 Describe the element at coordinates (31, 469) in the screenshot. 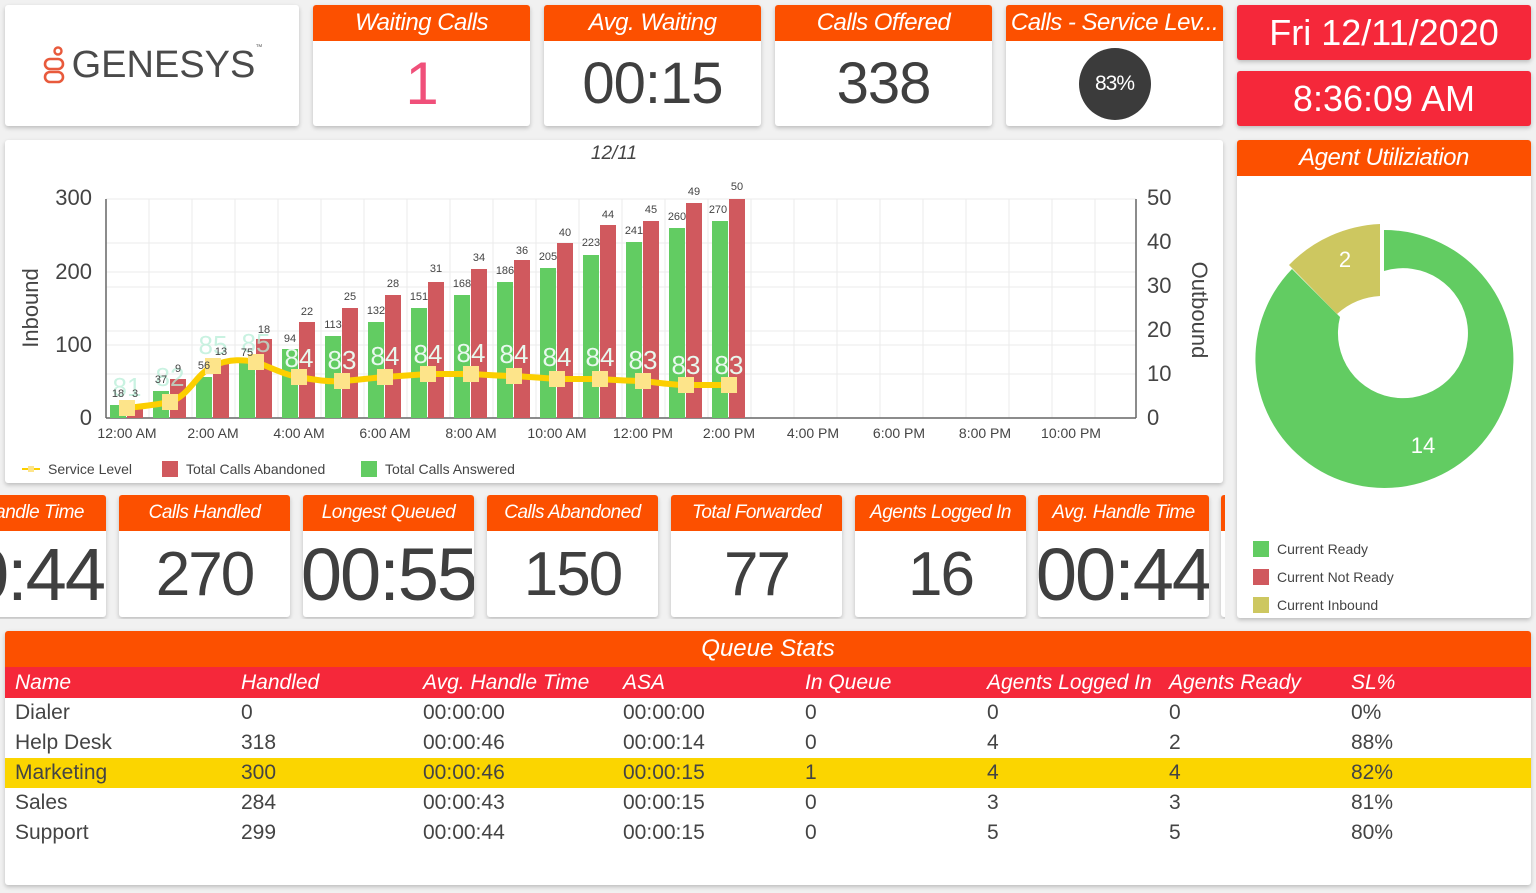

I see `line-marker-icon` at that location.